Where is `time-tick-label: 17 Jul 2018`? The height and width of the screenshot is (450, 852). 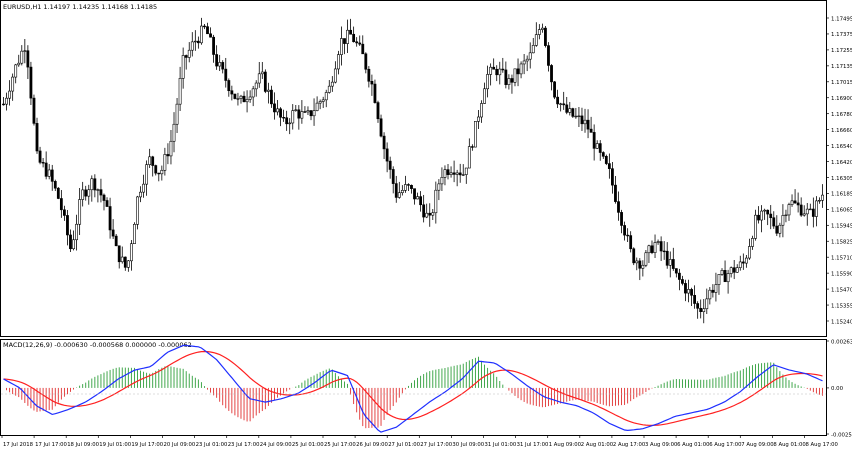 time-tick-label: 17 Jul 2018 is located at coordinates (18, 445).